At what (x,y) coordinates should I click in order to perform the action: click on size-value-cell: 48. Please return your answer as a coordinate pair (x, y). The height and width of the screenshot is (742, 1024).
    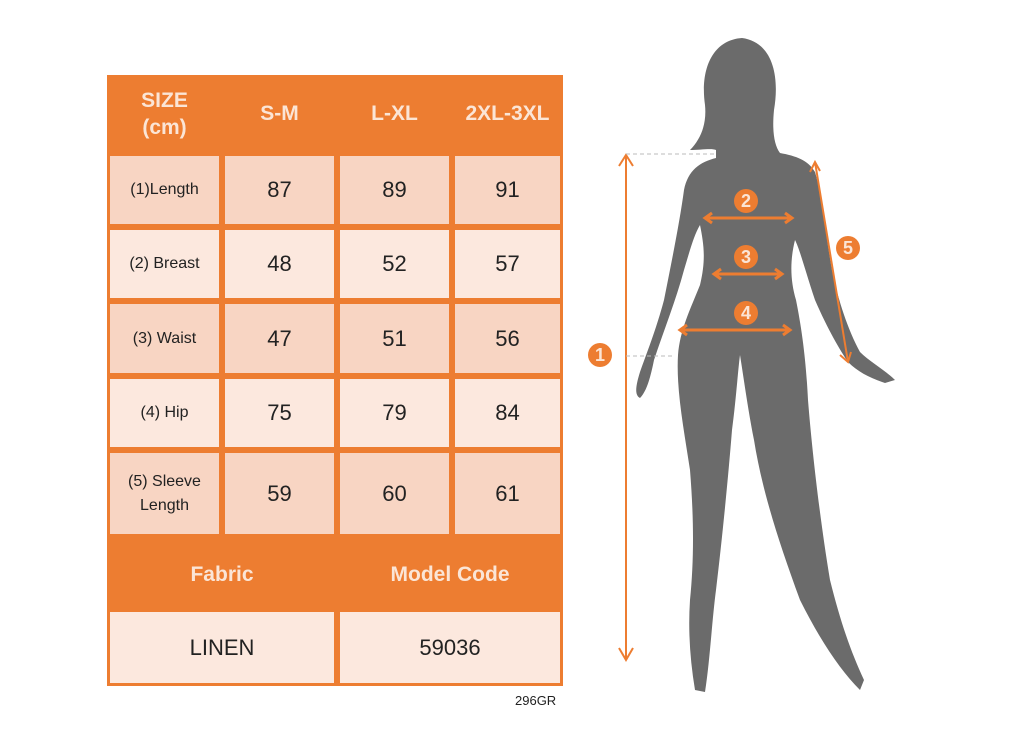
    Looking at the image, I should click on (279, 264).